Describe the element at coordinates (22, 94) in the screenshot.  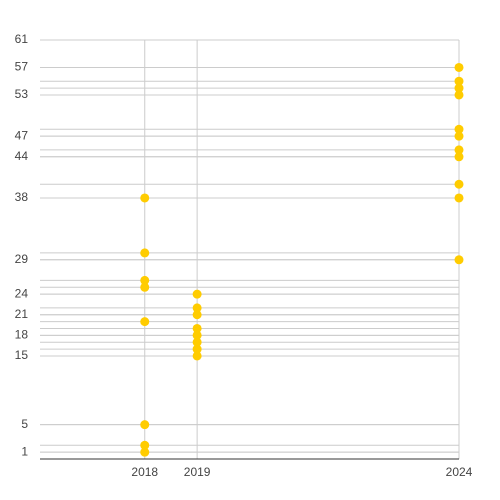
I see `y-tick-label: 53` at that location.